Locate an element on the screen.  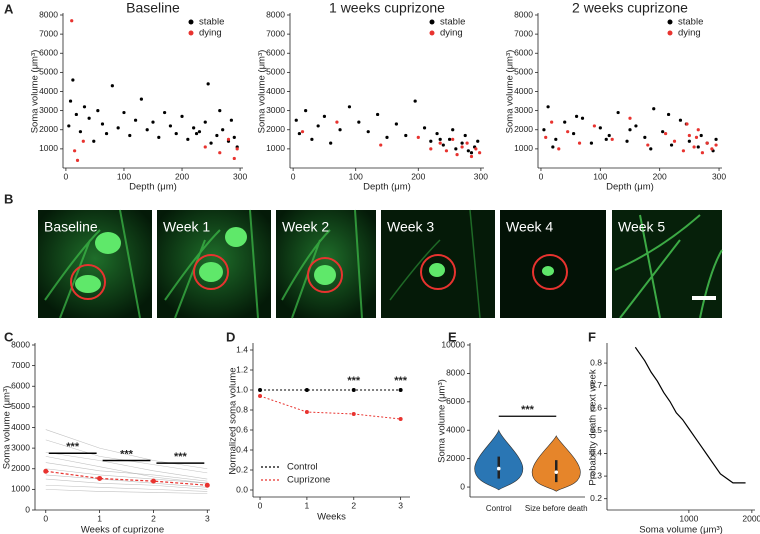
process is located at coordinates (668, 266).